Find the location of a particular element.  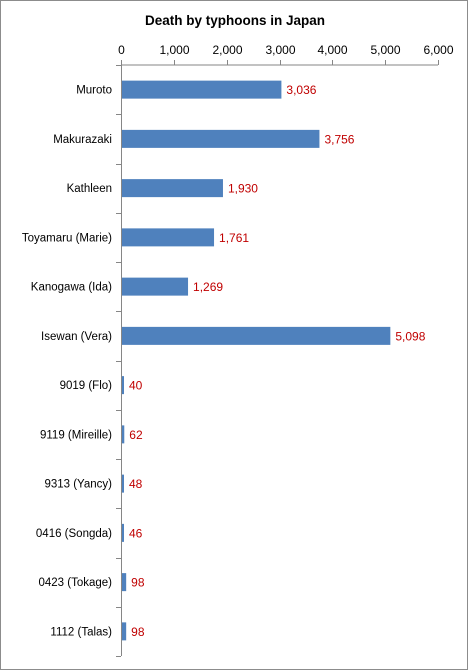

data-label: 40 is located at coordinates (136, 386).